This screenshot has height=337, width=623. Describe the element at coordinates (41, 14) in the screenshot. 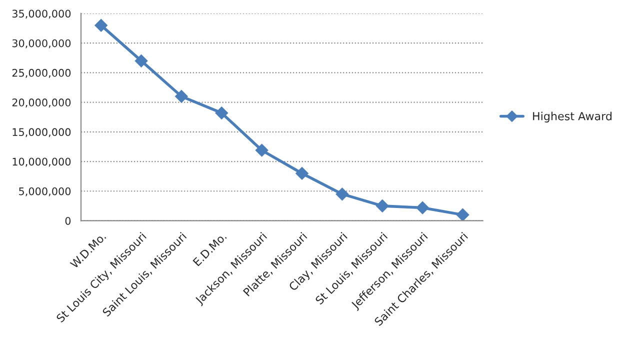

I see `y-tick-label: 35,000,000` at that location.